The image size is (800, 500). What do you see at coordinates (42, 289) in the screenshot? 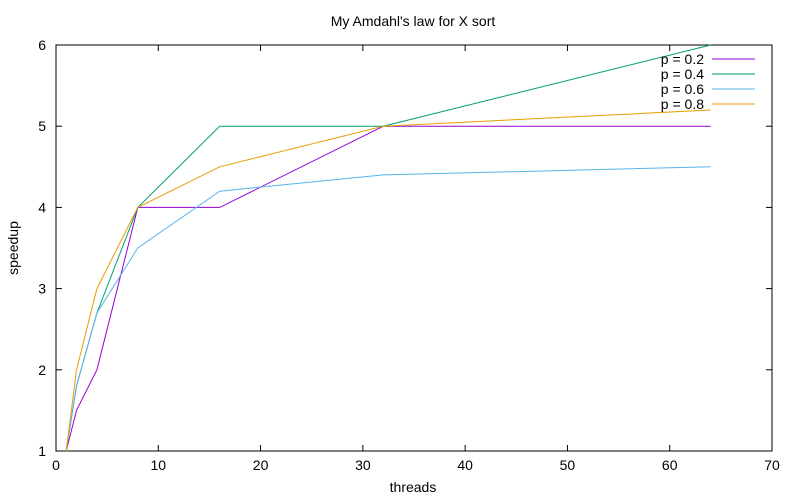
I see `y-tick-label: 3` at bounding box center [42, 289].